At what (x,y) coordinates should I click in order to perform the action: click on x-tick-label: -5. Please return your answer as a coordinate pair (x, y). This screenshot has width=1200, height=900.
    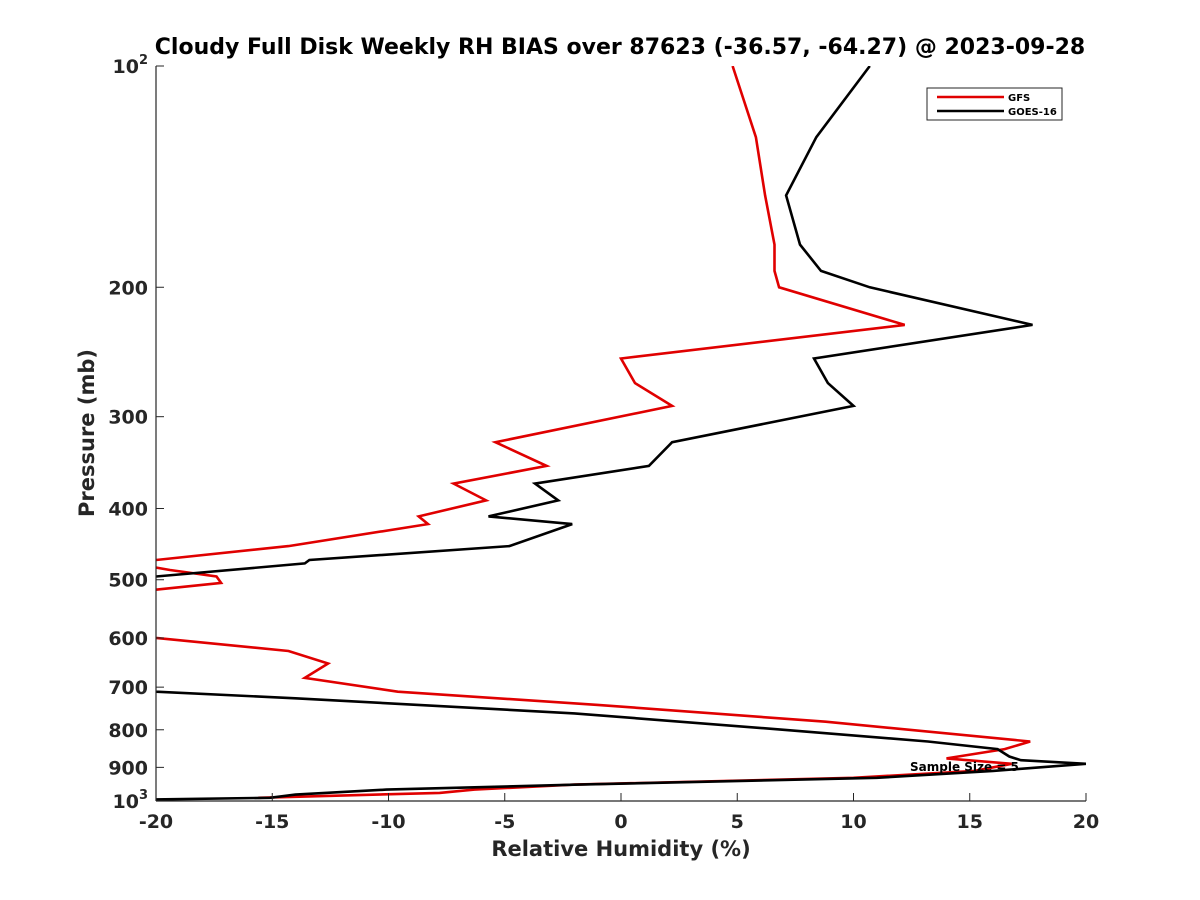
    Looking at the image, I should click on (504, 822).